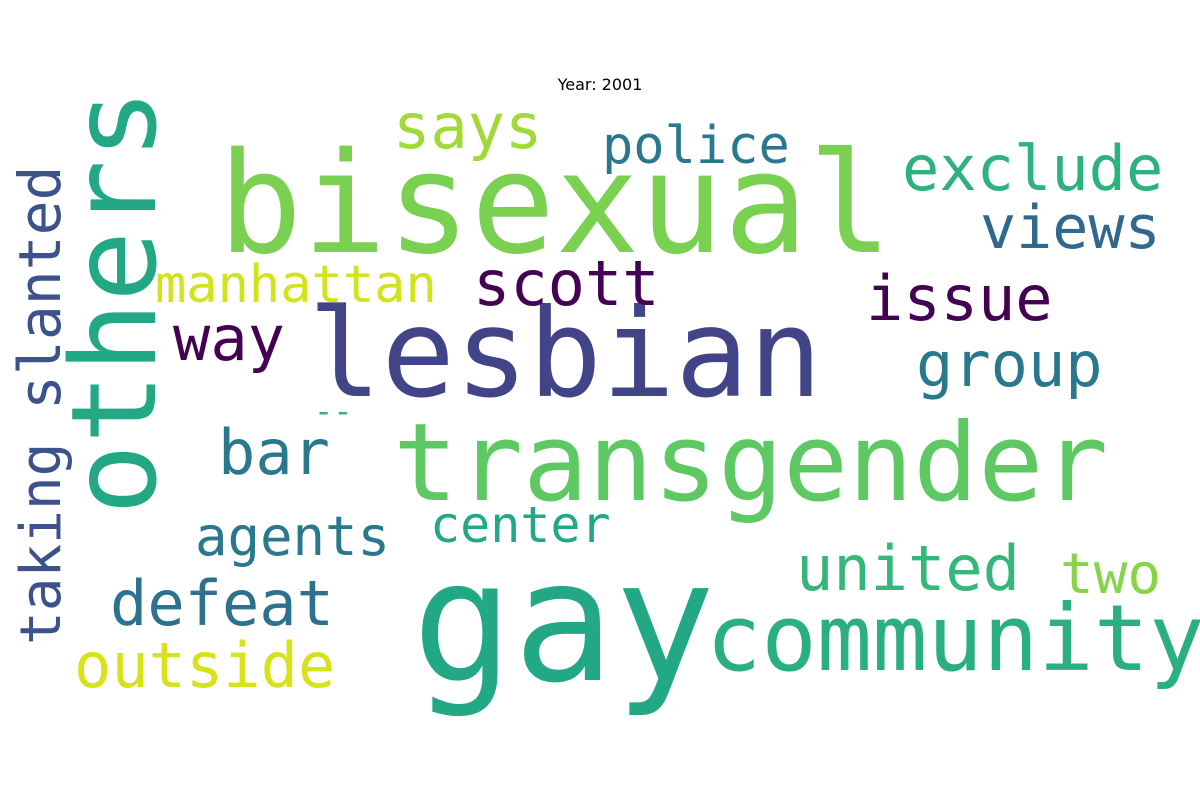 Image resolution: width=1200 pixels, height=800 pixels. Describe the element at coordinates (1009, 364) in the screenshot. I see `word-group: group` at that location.